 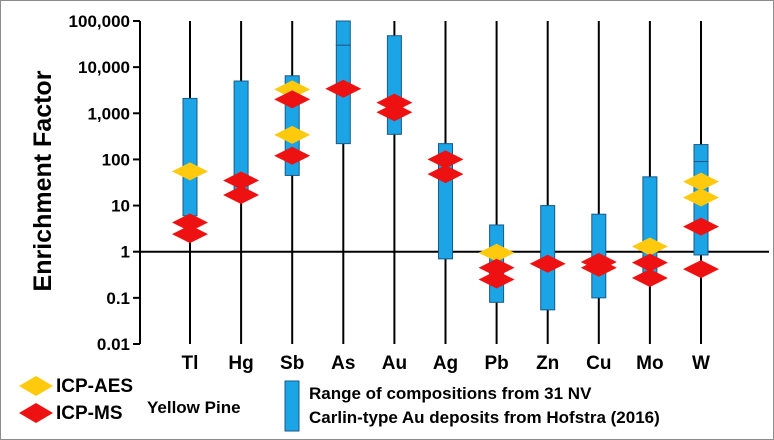 I want to click on legend-icp-ms-diamond, so click(x=36, y=413).